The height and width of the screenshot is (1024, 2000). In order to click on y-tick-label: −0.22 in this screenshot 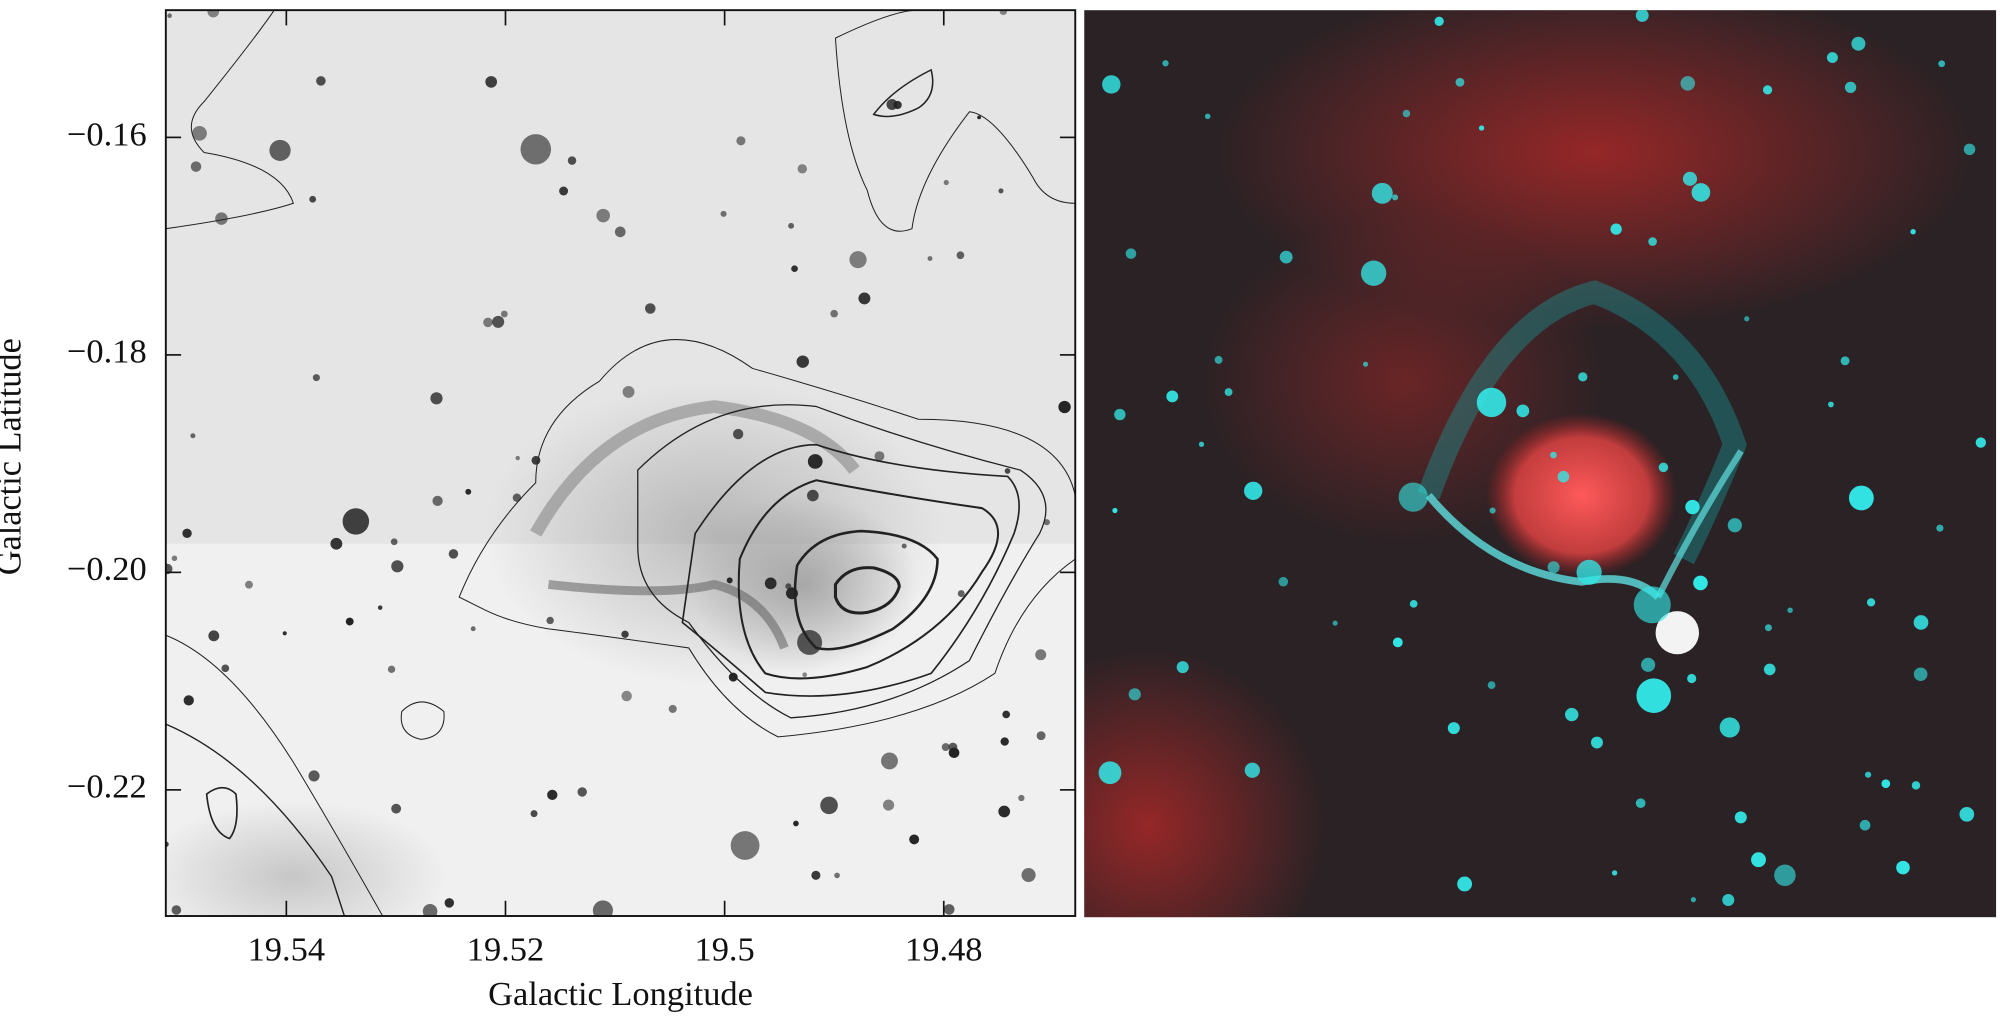, I will do `click(107, 787)`.